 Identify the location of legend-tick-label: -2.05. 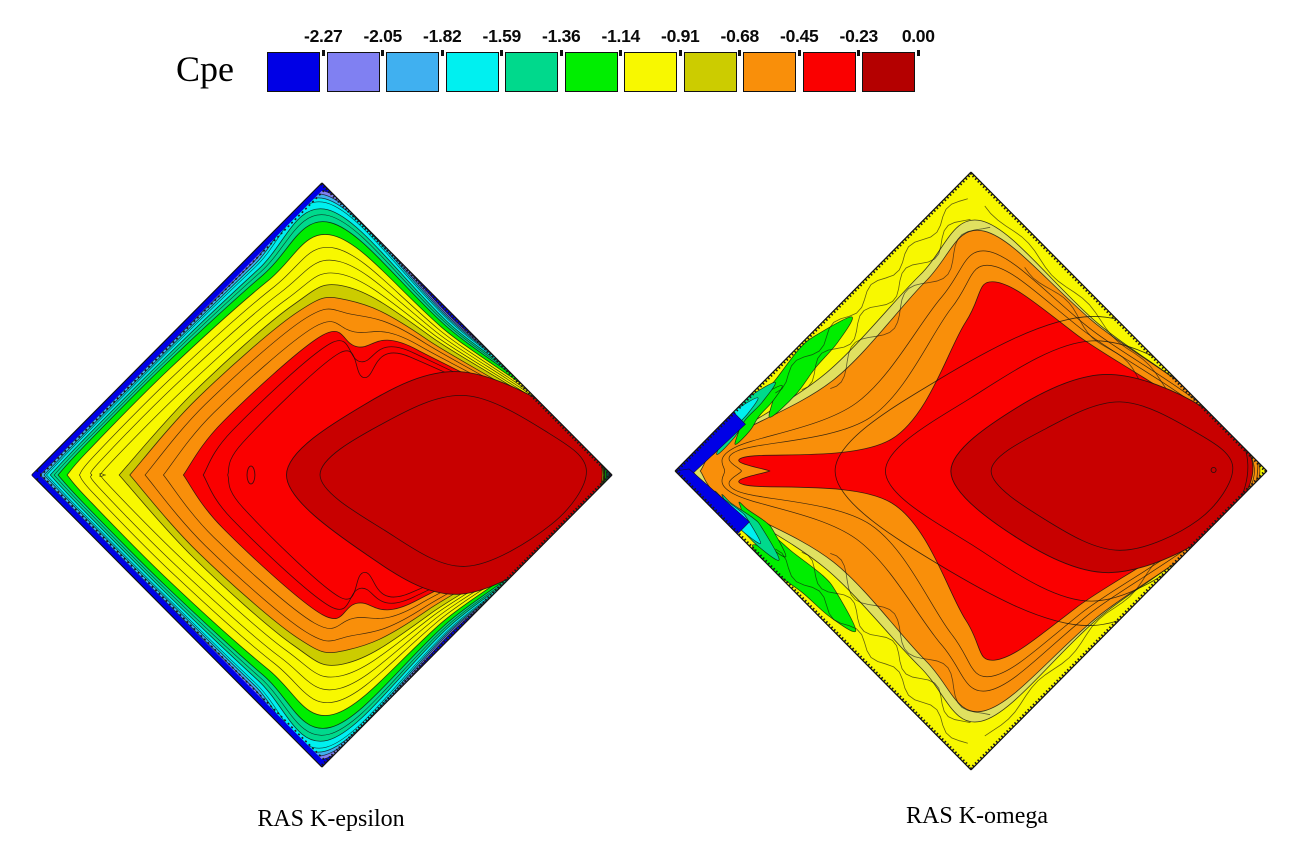
(383, 36).